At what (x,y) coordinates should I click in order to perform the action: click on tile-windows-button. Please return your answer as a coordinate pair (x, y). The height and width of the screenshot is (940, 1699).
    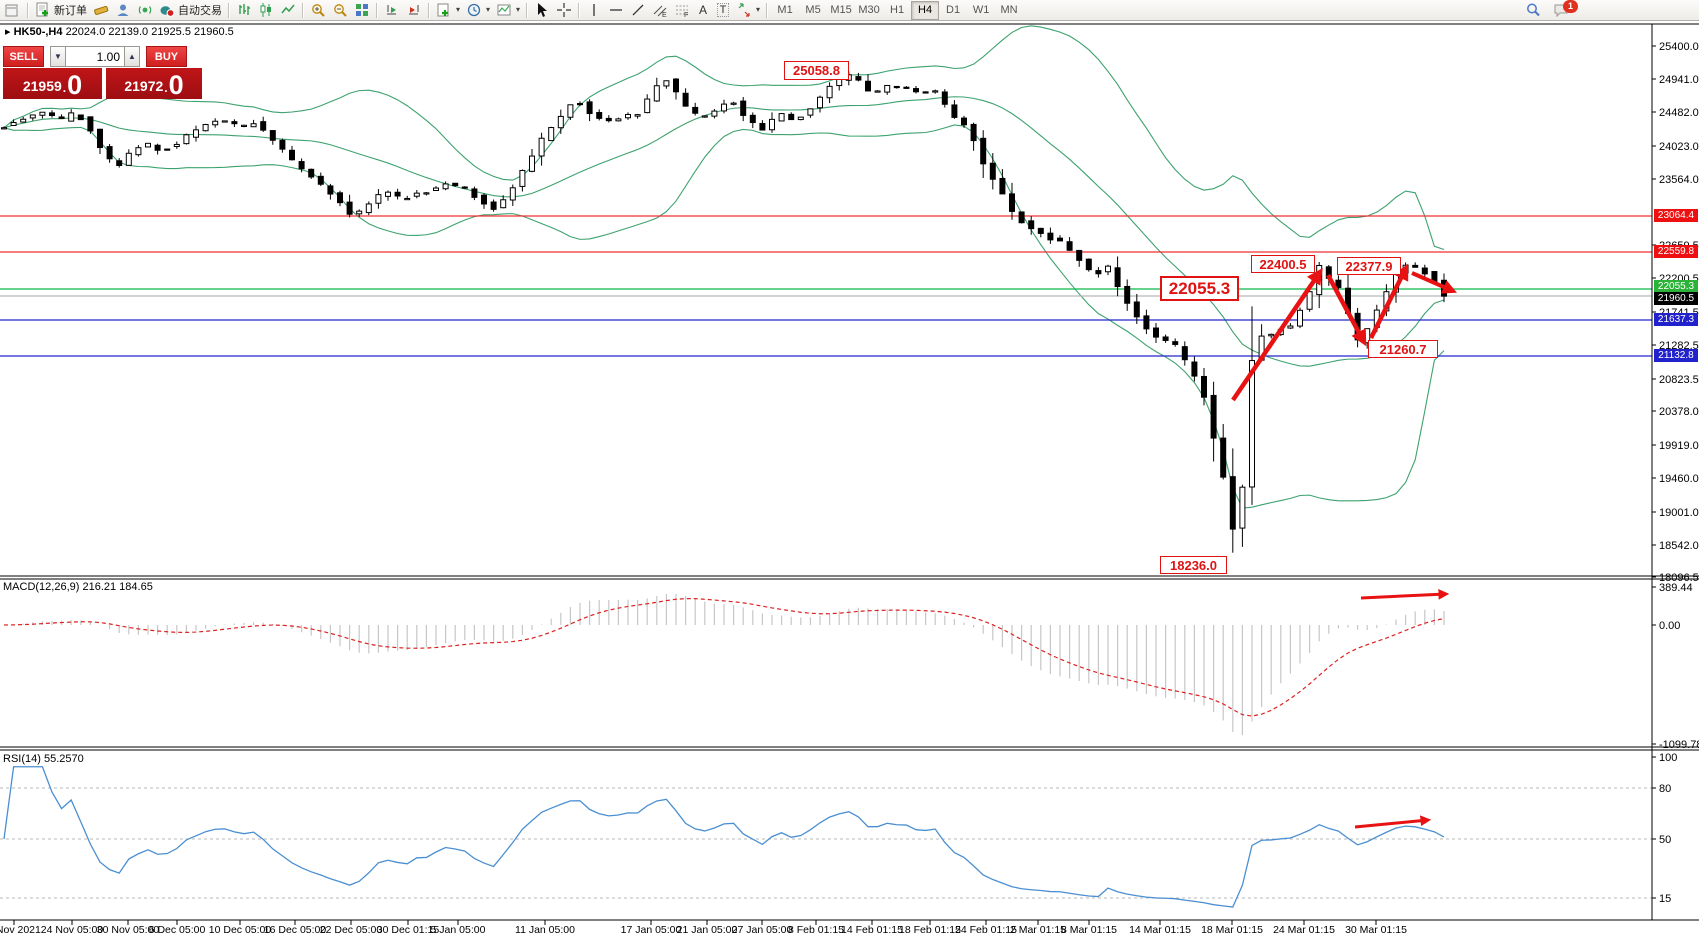
    Looking at the image, I should click on (362, 10).